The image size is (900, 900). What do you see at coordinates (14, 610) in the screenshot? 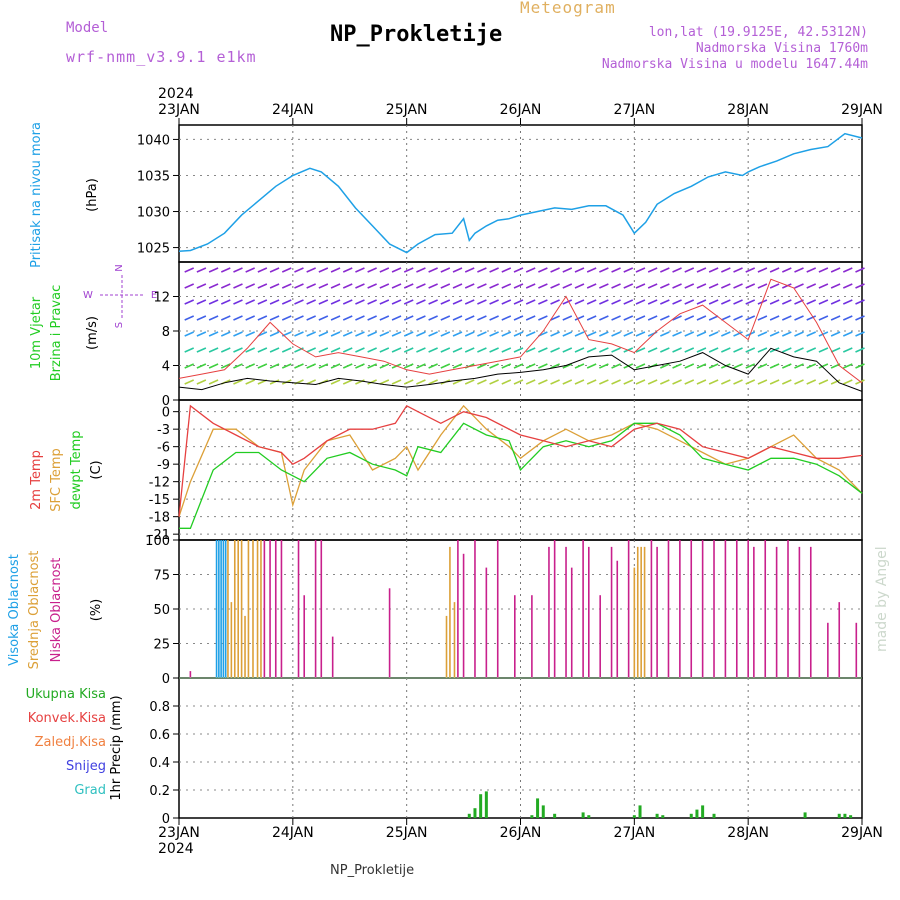
I see `high-cloud-axis-title: Visoka Oblacnost` at bounding box center [14, 610].